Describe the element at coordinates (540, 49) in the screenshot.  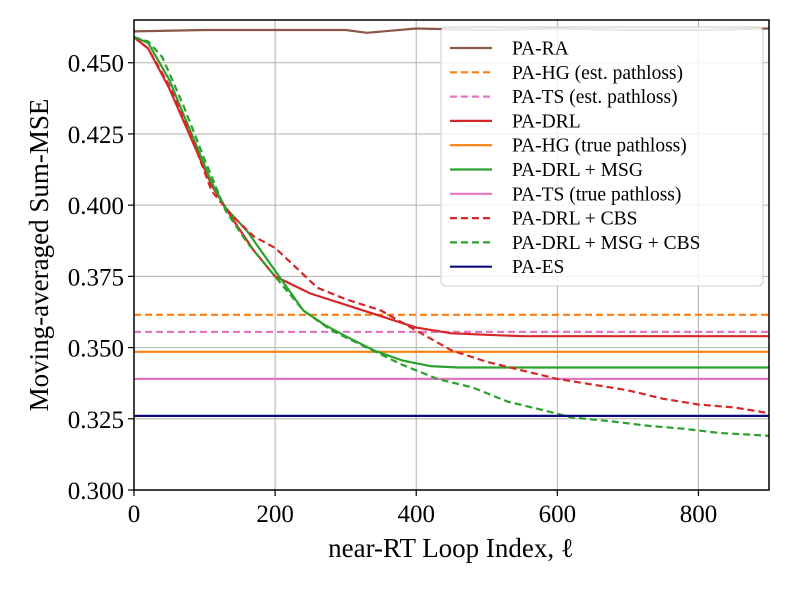
I see `legend-label: PA-RA` at that location.